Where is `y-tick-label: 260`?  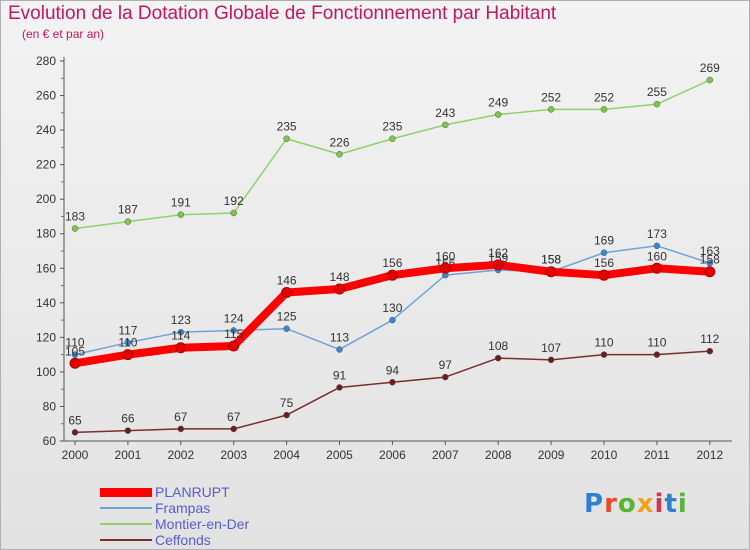 y-tick-label: 260 is located at coordinates (46, 96).